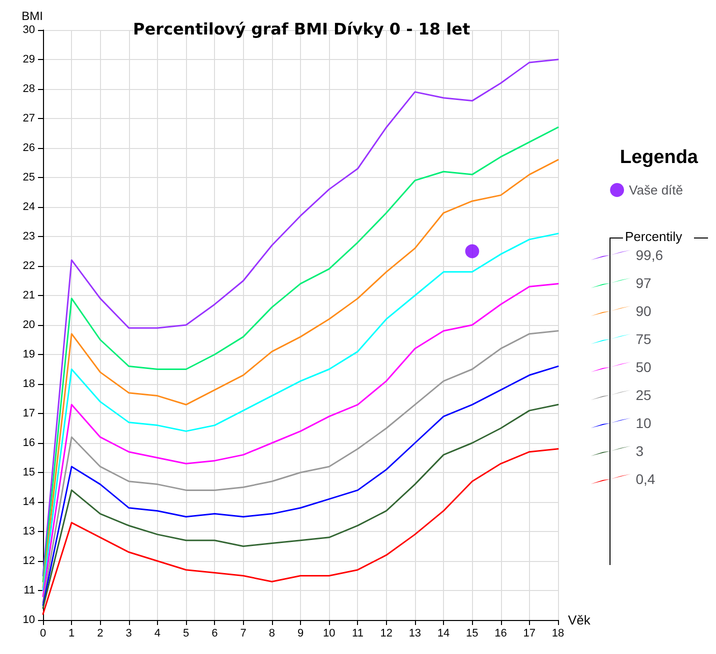  Describe the element at coordinates (28, 148) in the screenshot. I see `y-tick-label: 26` at that location.